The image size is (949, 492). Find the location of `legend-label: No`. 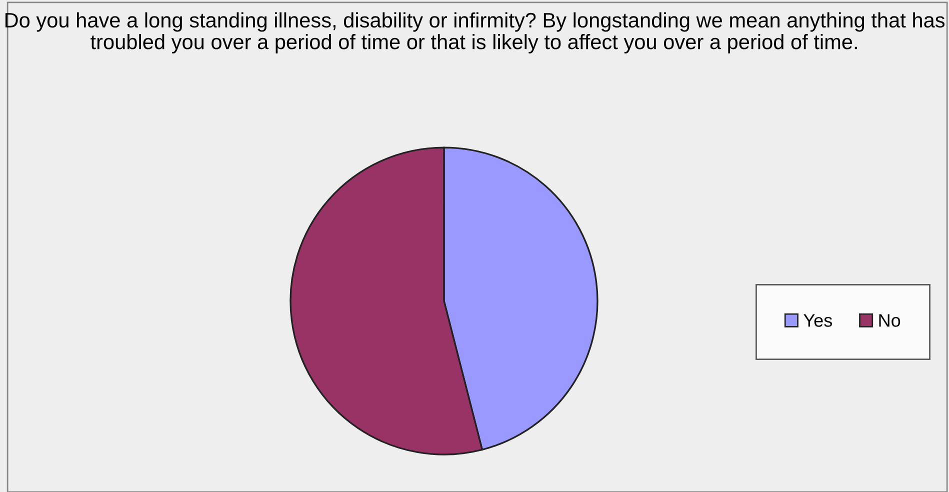

legend-label: No is located at coordinates (889, 320).